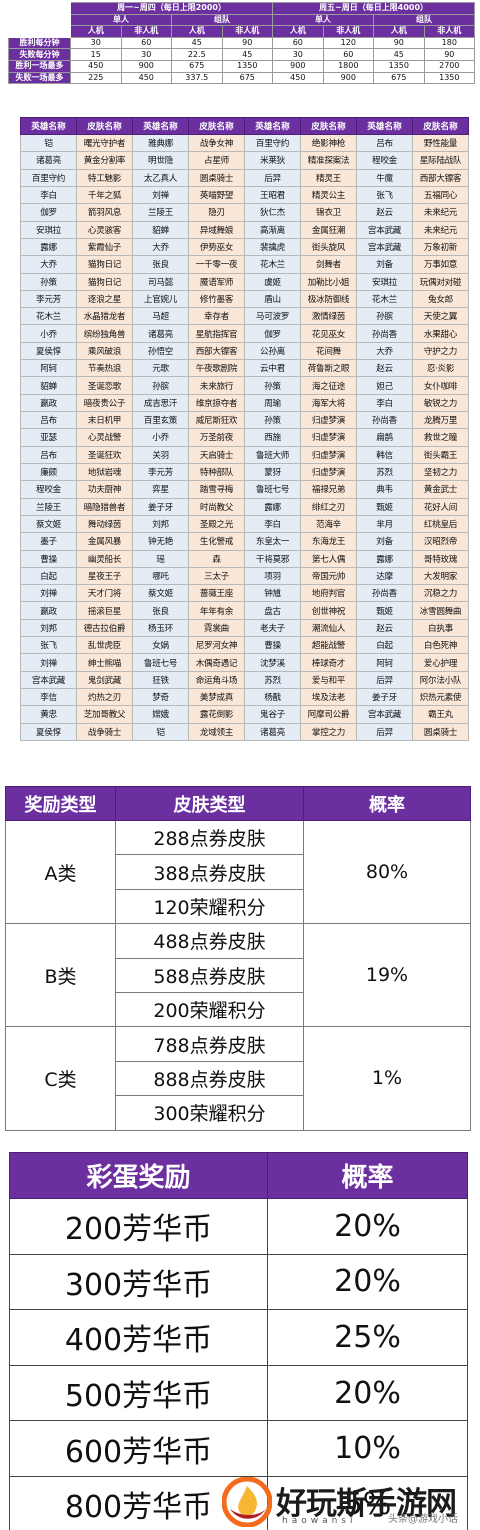 The width and height of the screenshot is (480, 1530). Describe the element at coordinates (440, 662) in the screenshot. I see `skin-name-cell: 爱心护理` at that location.